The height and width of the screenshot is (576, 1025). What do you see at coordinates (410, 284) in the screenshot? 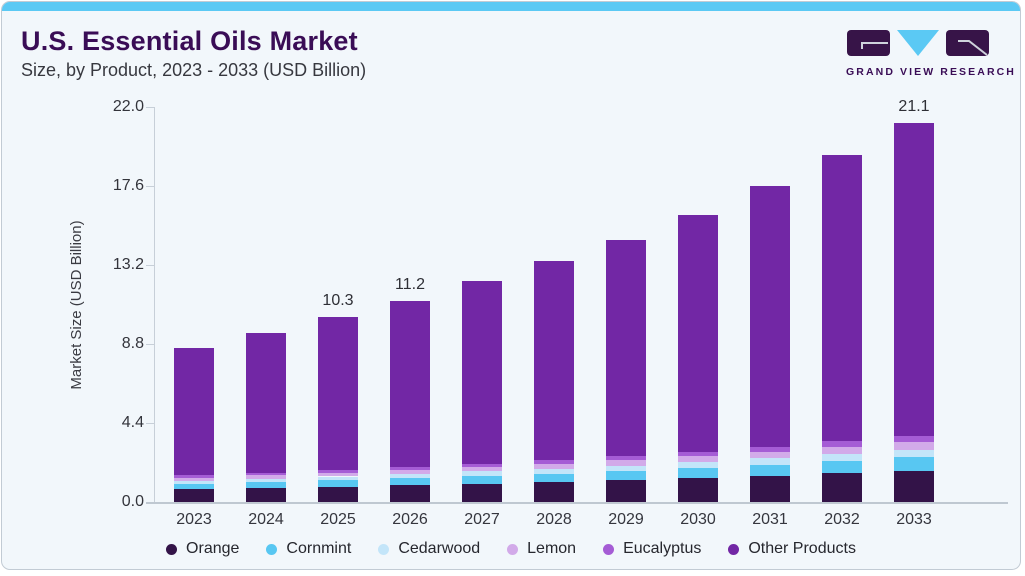
I see `bar-value-label: 11.2` at bounding box center [410, 284].